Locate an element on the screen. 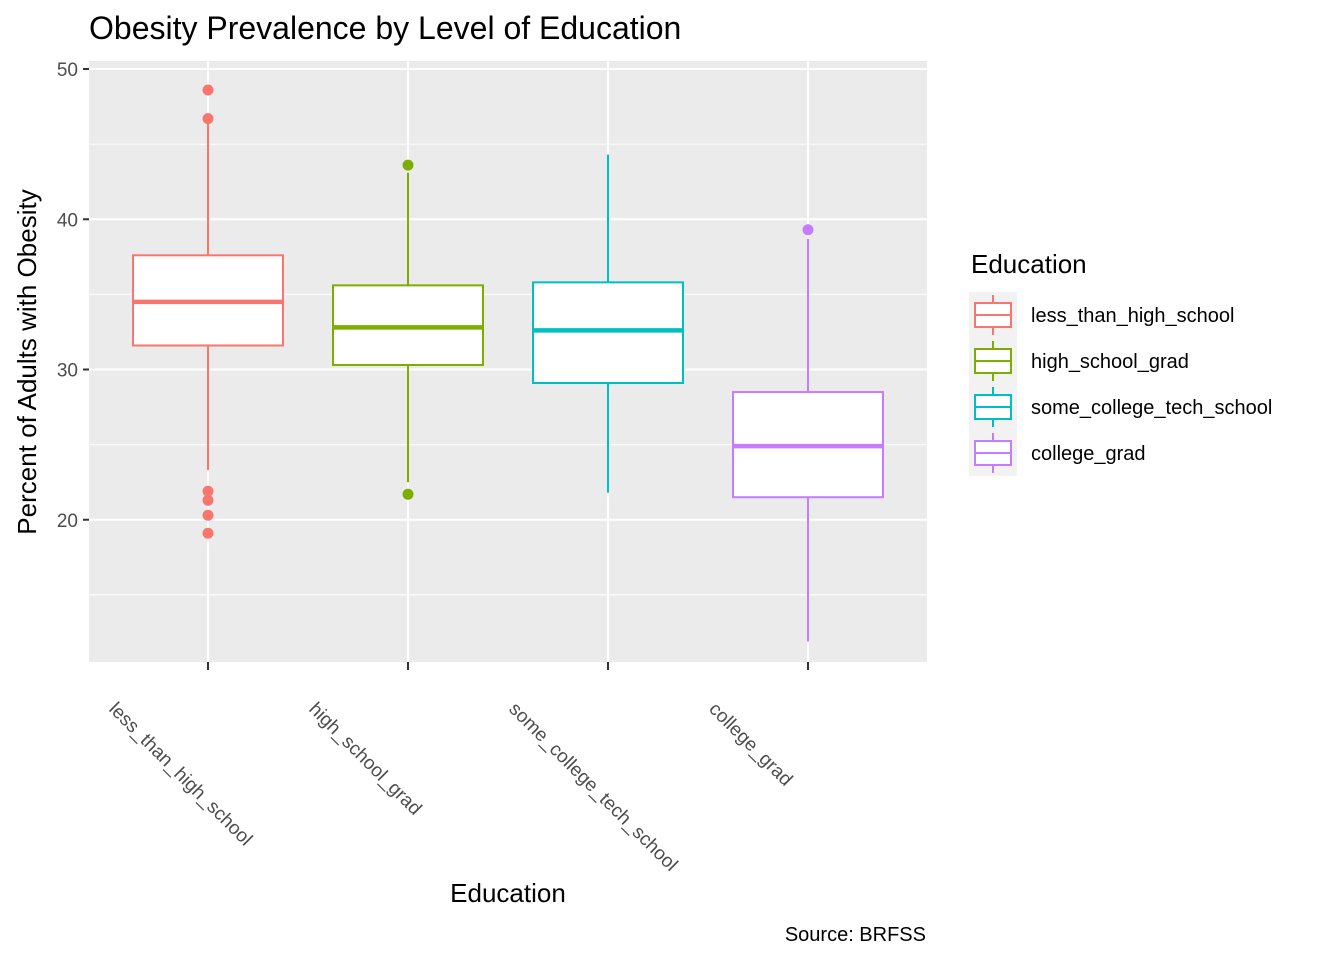 This screenshot has height=960, width=1344. chart-title: Obesity Prevalence by Level of Education is located at coordinates (385, 28).